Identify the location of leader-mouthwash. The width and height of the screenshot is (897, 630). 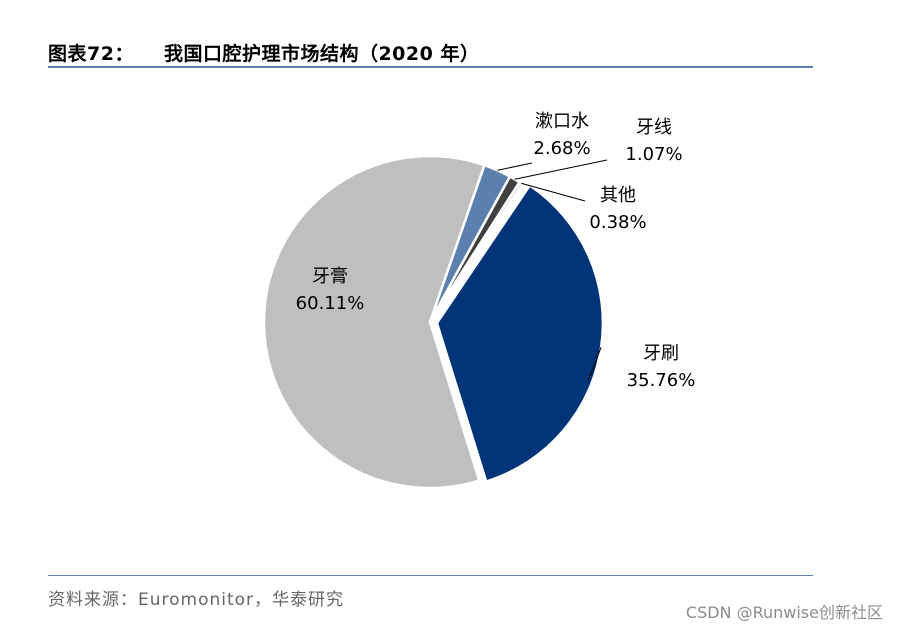
(515, 166).